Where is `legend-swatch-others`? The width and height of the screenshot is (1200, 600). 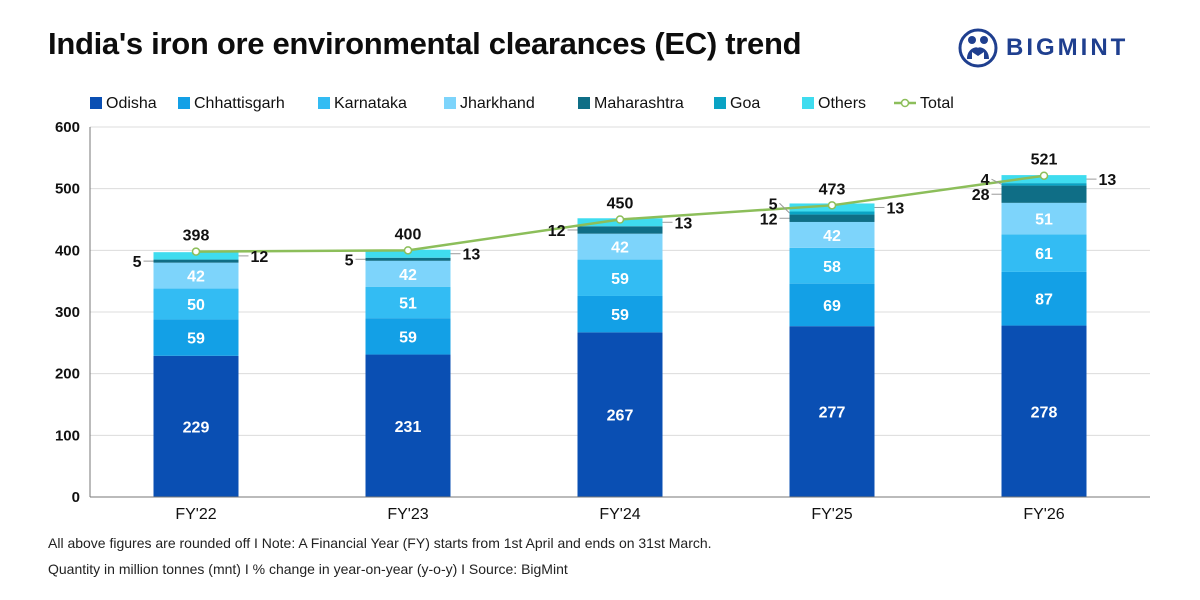 legend-swatch-others is located at coordinates (808, 103).